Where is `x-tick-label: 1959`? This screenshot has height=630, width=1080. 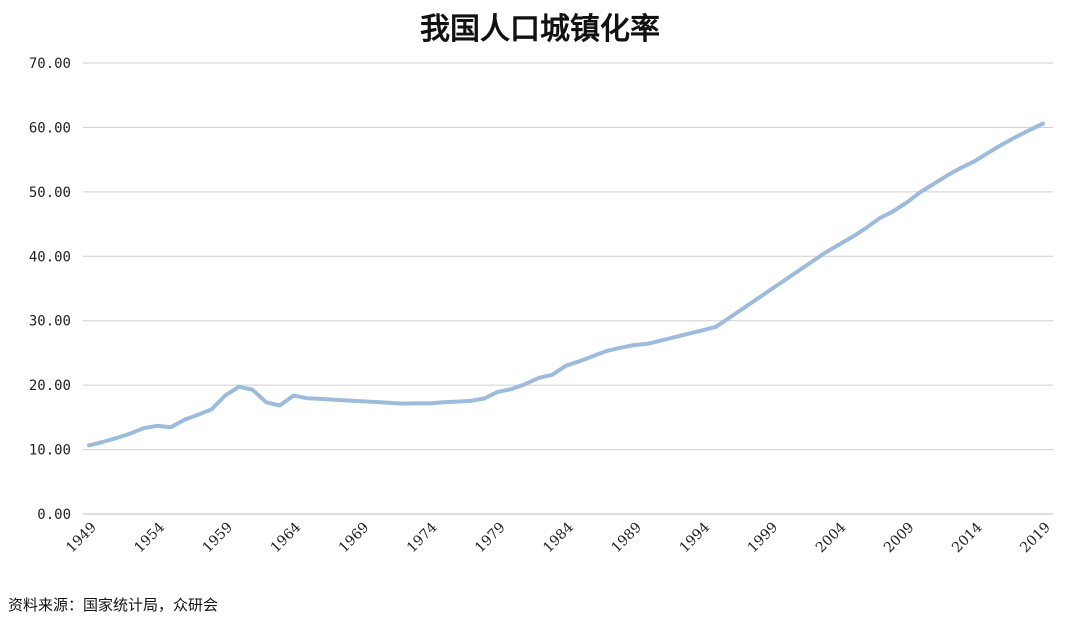
x-tick-label: 1959 is located at coordinates (218, 538).